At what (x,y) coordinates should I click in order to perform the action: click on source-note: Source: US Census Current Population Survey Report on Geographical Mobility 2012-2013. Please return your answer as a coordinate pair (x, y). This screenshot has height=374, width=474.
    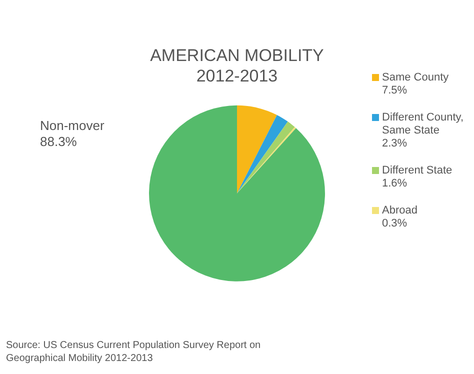
    Looking at the image, I should click on (133, 352).